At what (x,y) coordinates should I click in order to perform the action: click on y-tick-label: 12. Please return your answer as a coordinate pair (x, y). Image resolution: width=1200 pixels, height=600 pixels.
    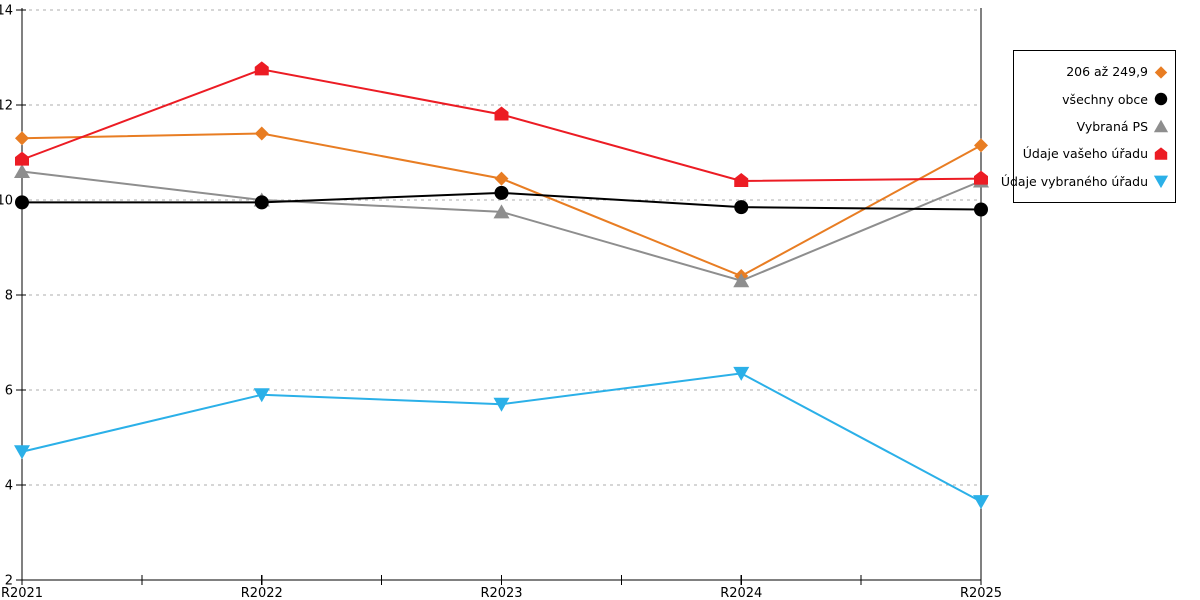
    Looking at the image, I should click on (6, 106).